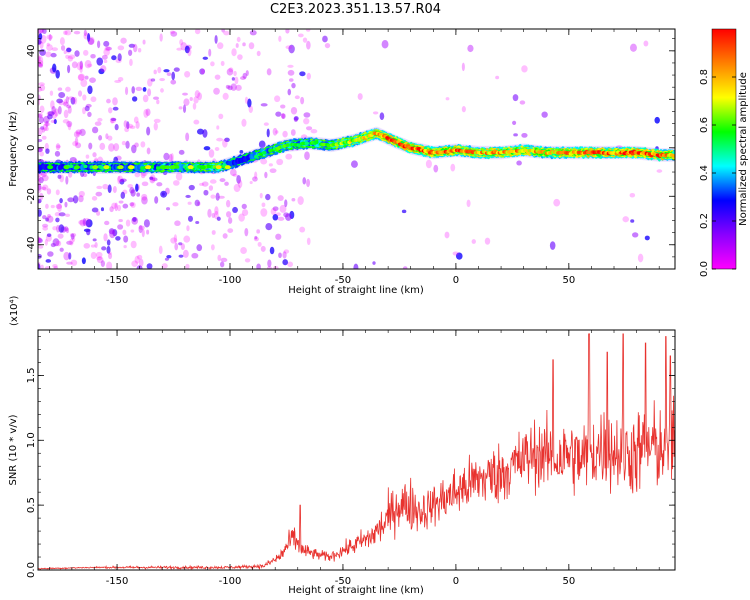 This screenshot has height=600, width=750. I want to click on snr-ytick-label: 0.5, so click(31, 505).